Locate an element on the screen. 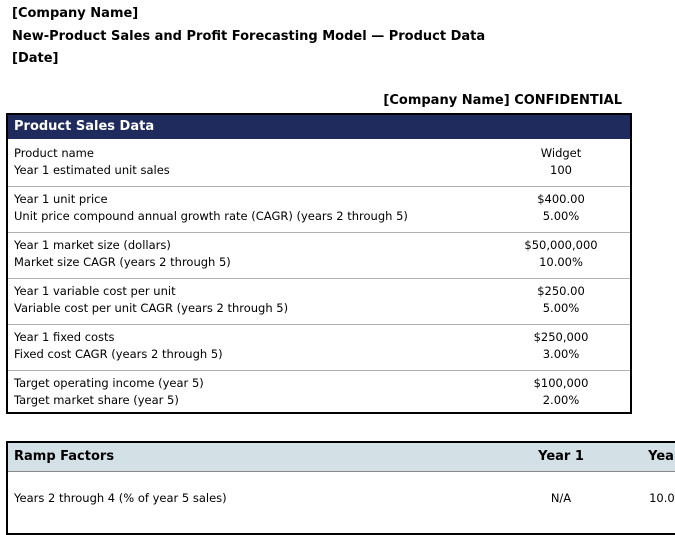  row-label: Target market share (year 5) is located at coordinates (96, 400).